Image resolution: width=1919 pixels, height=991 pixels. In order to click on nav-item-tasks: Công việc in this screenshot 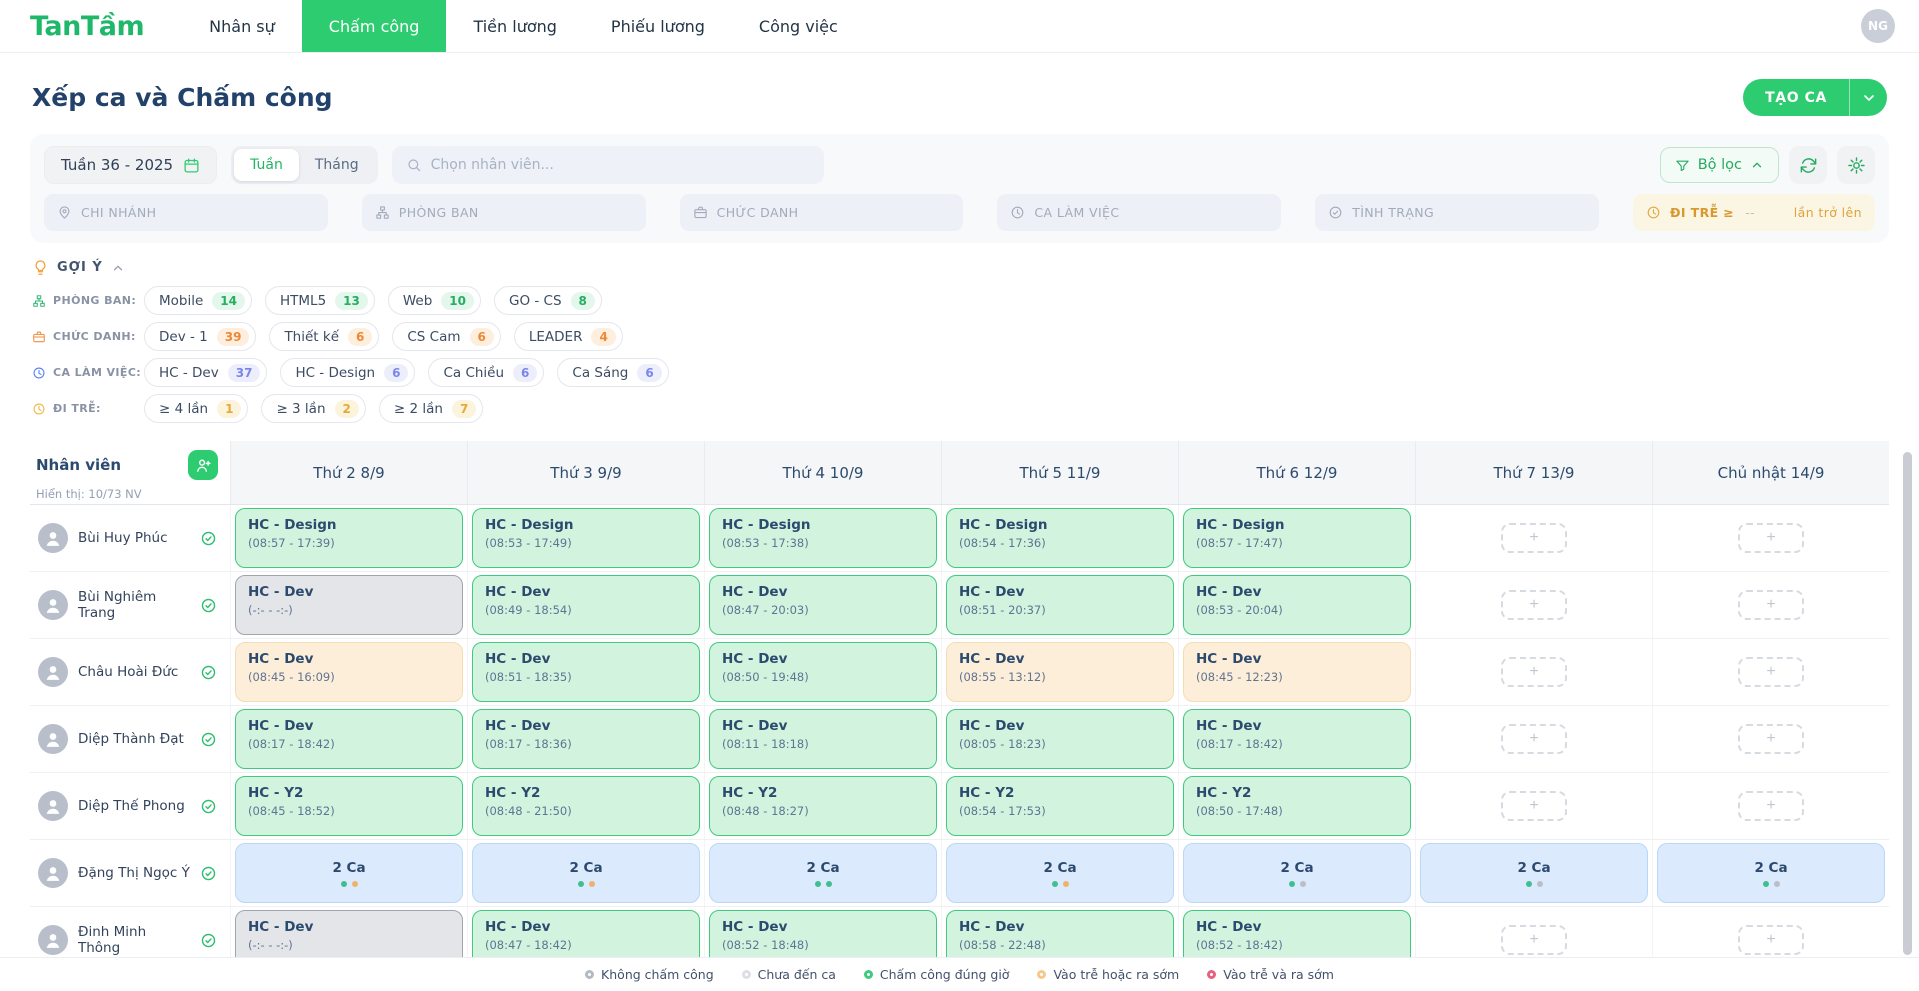, I will do `click(798, 26)`.